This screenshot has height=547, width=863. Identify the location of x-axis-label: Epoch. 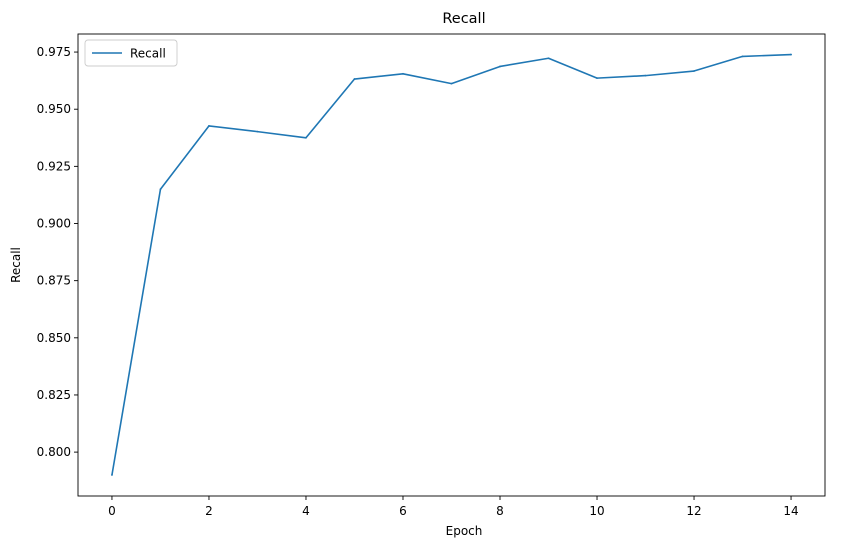
(464, 531).